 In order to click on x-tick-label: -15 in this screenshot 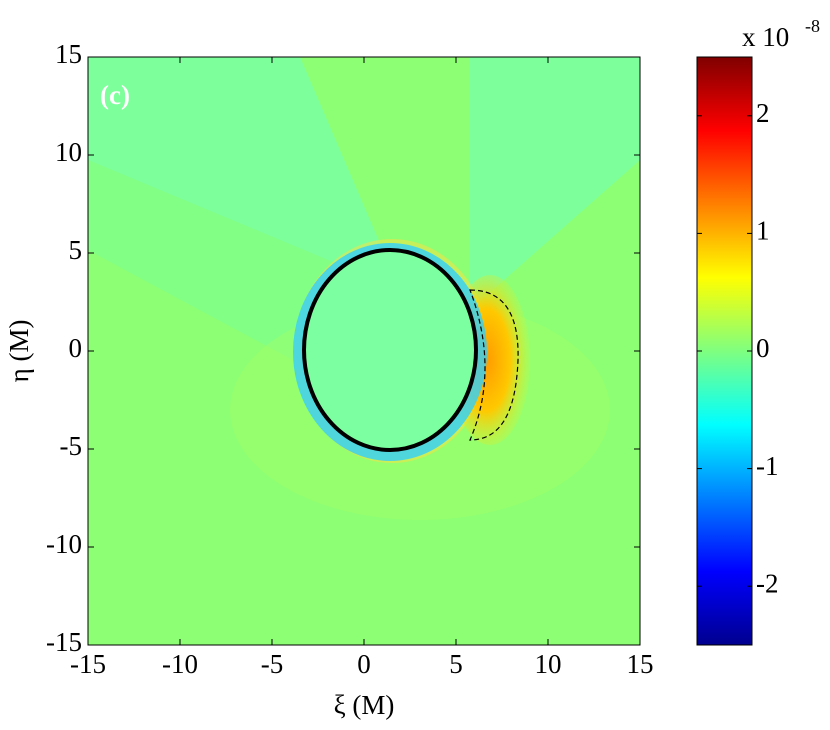, I will do `click(88, 664)`.